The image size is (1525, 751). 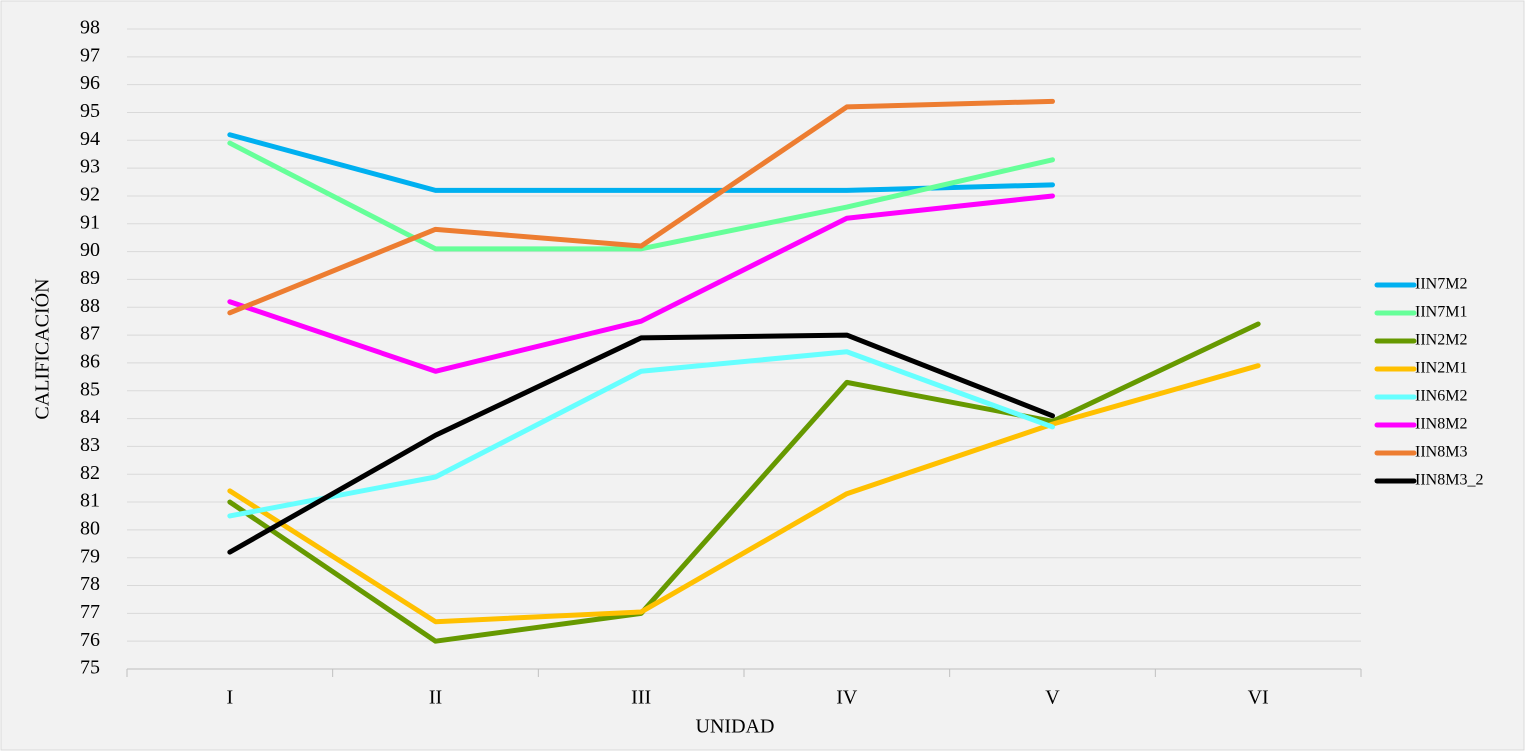 I want to click on y-axis-label: CALIFICACIÓN, so click(x=42, y=348).